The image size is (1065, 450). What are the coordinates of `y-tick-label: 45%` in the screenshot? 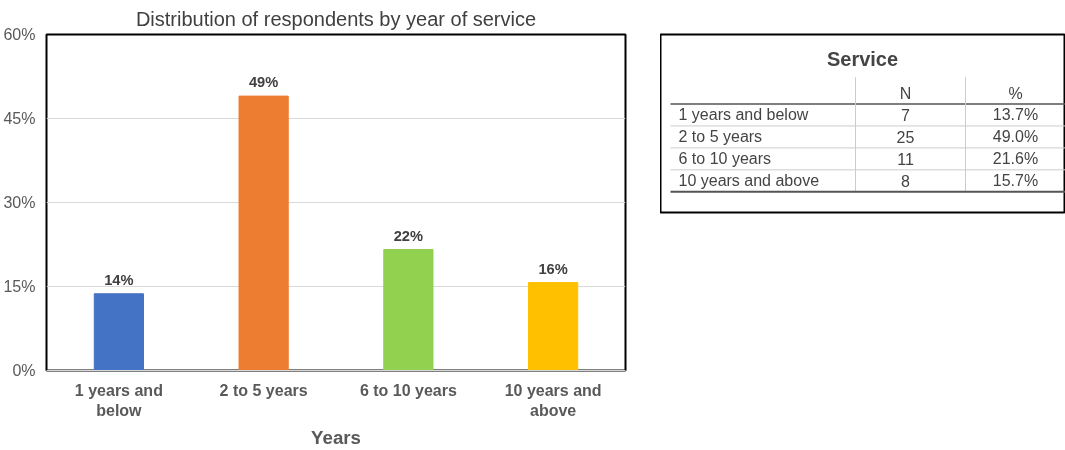 It's located at (19, 118).